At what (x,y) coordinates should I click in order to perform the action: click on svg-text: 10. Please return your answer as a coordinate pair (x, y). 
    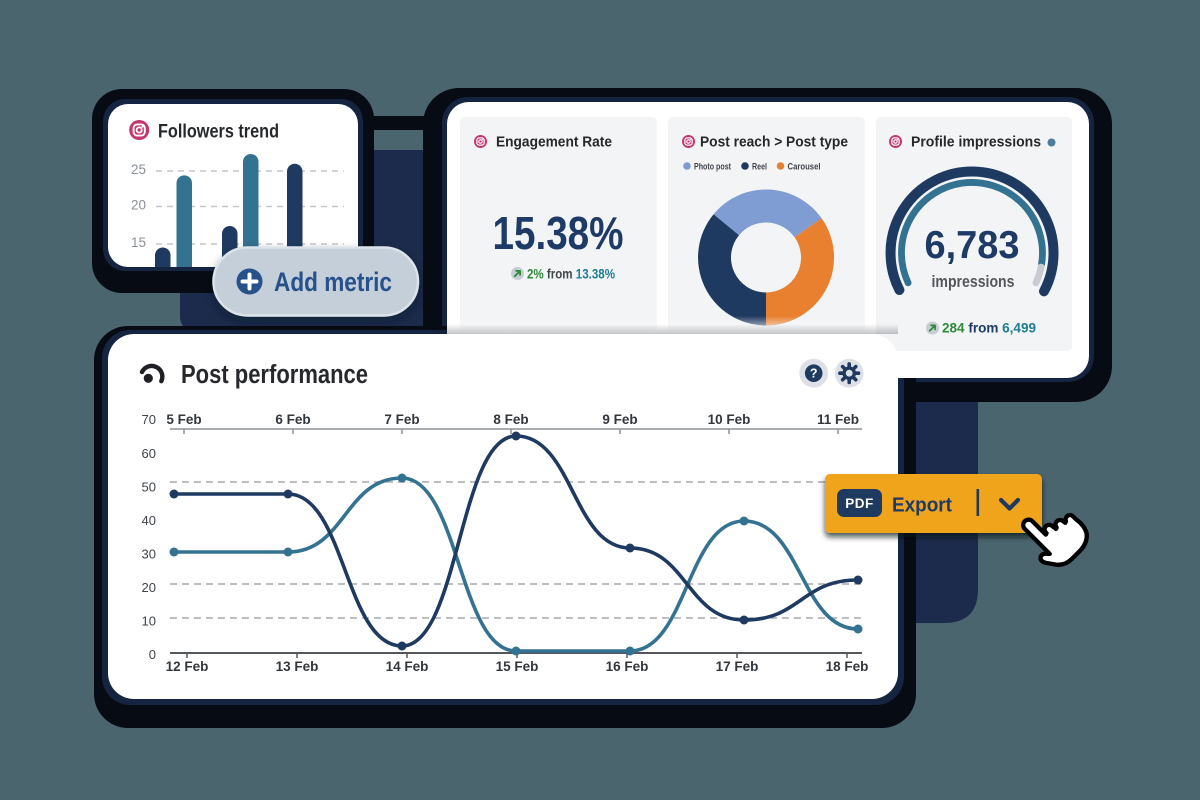
    Looking at the image, I should click on (149, 621).